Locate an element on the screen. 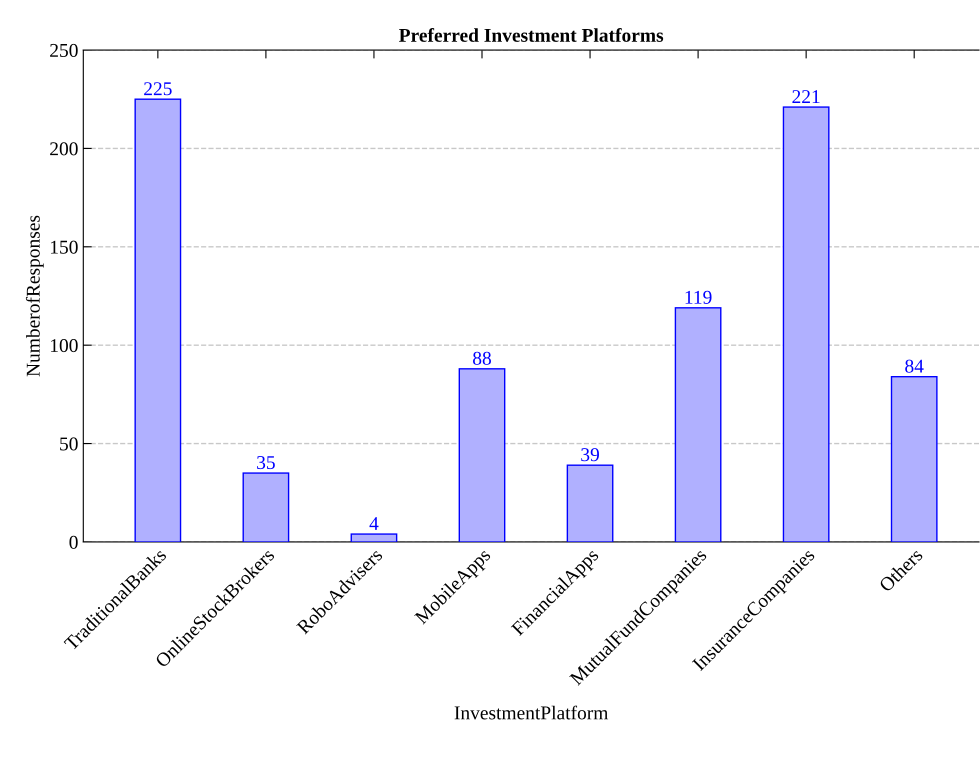 Image resolution: width=980 pixels, height=782 pixels. y-axis-title: NumberofResponses is located at coordinates (35, 296).